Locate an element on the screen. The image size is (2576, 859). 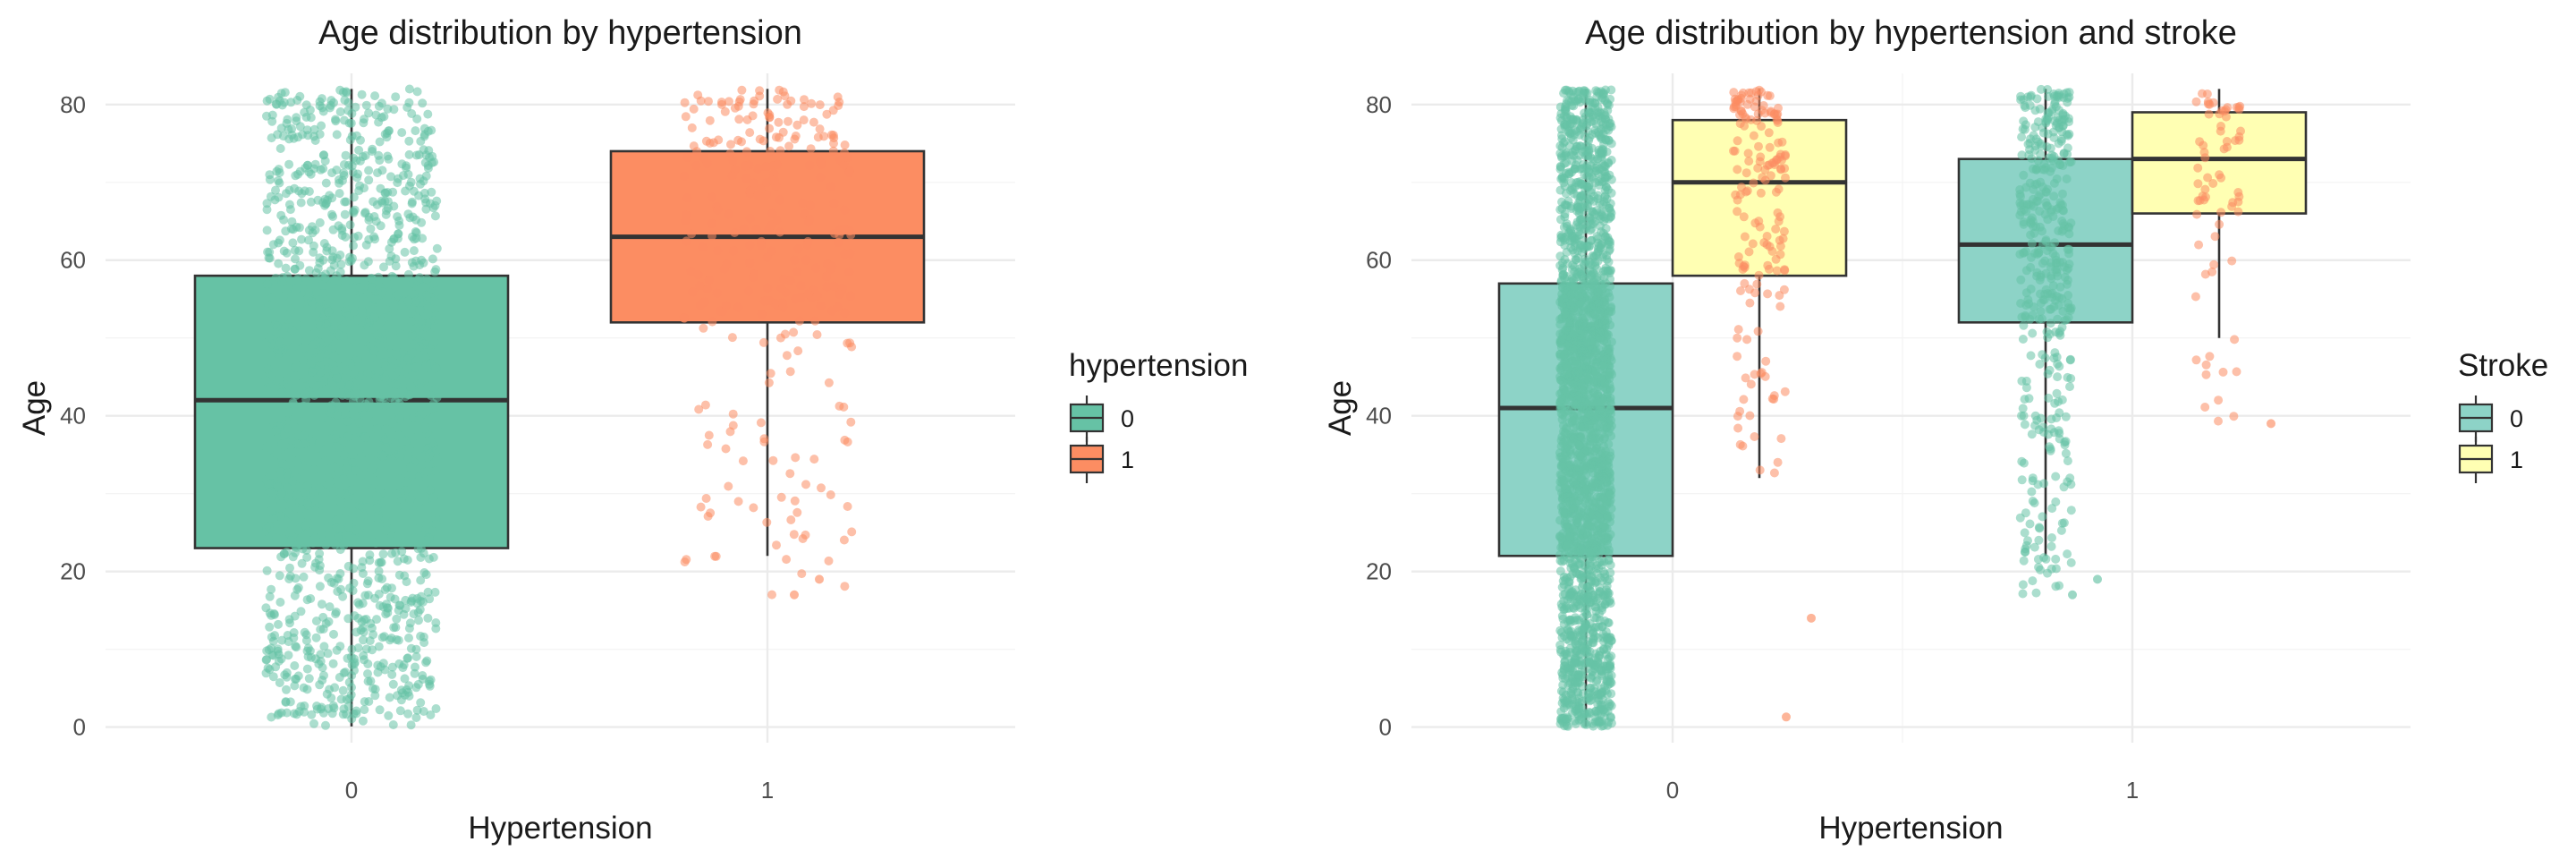
outlier-point is located at coordinates (2271, 424).